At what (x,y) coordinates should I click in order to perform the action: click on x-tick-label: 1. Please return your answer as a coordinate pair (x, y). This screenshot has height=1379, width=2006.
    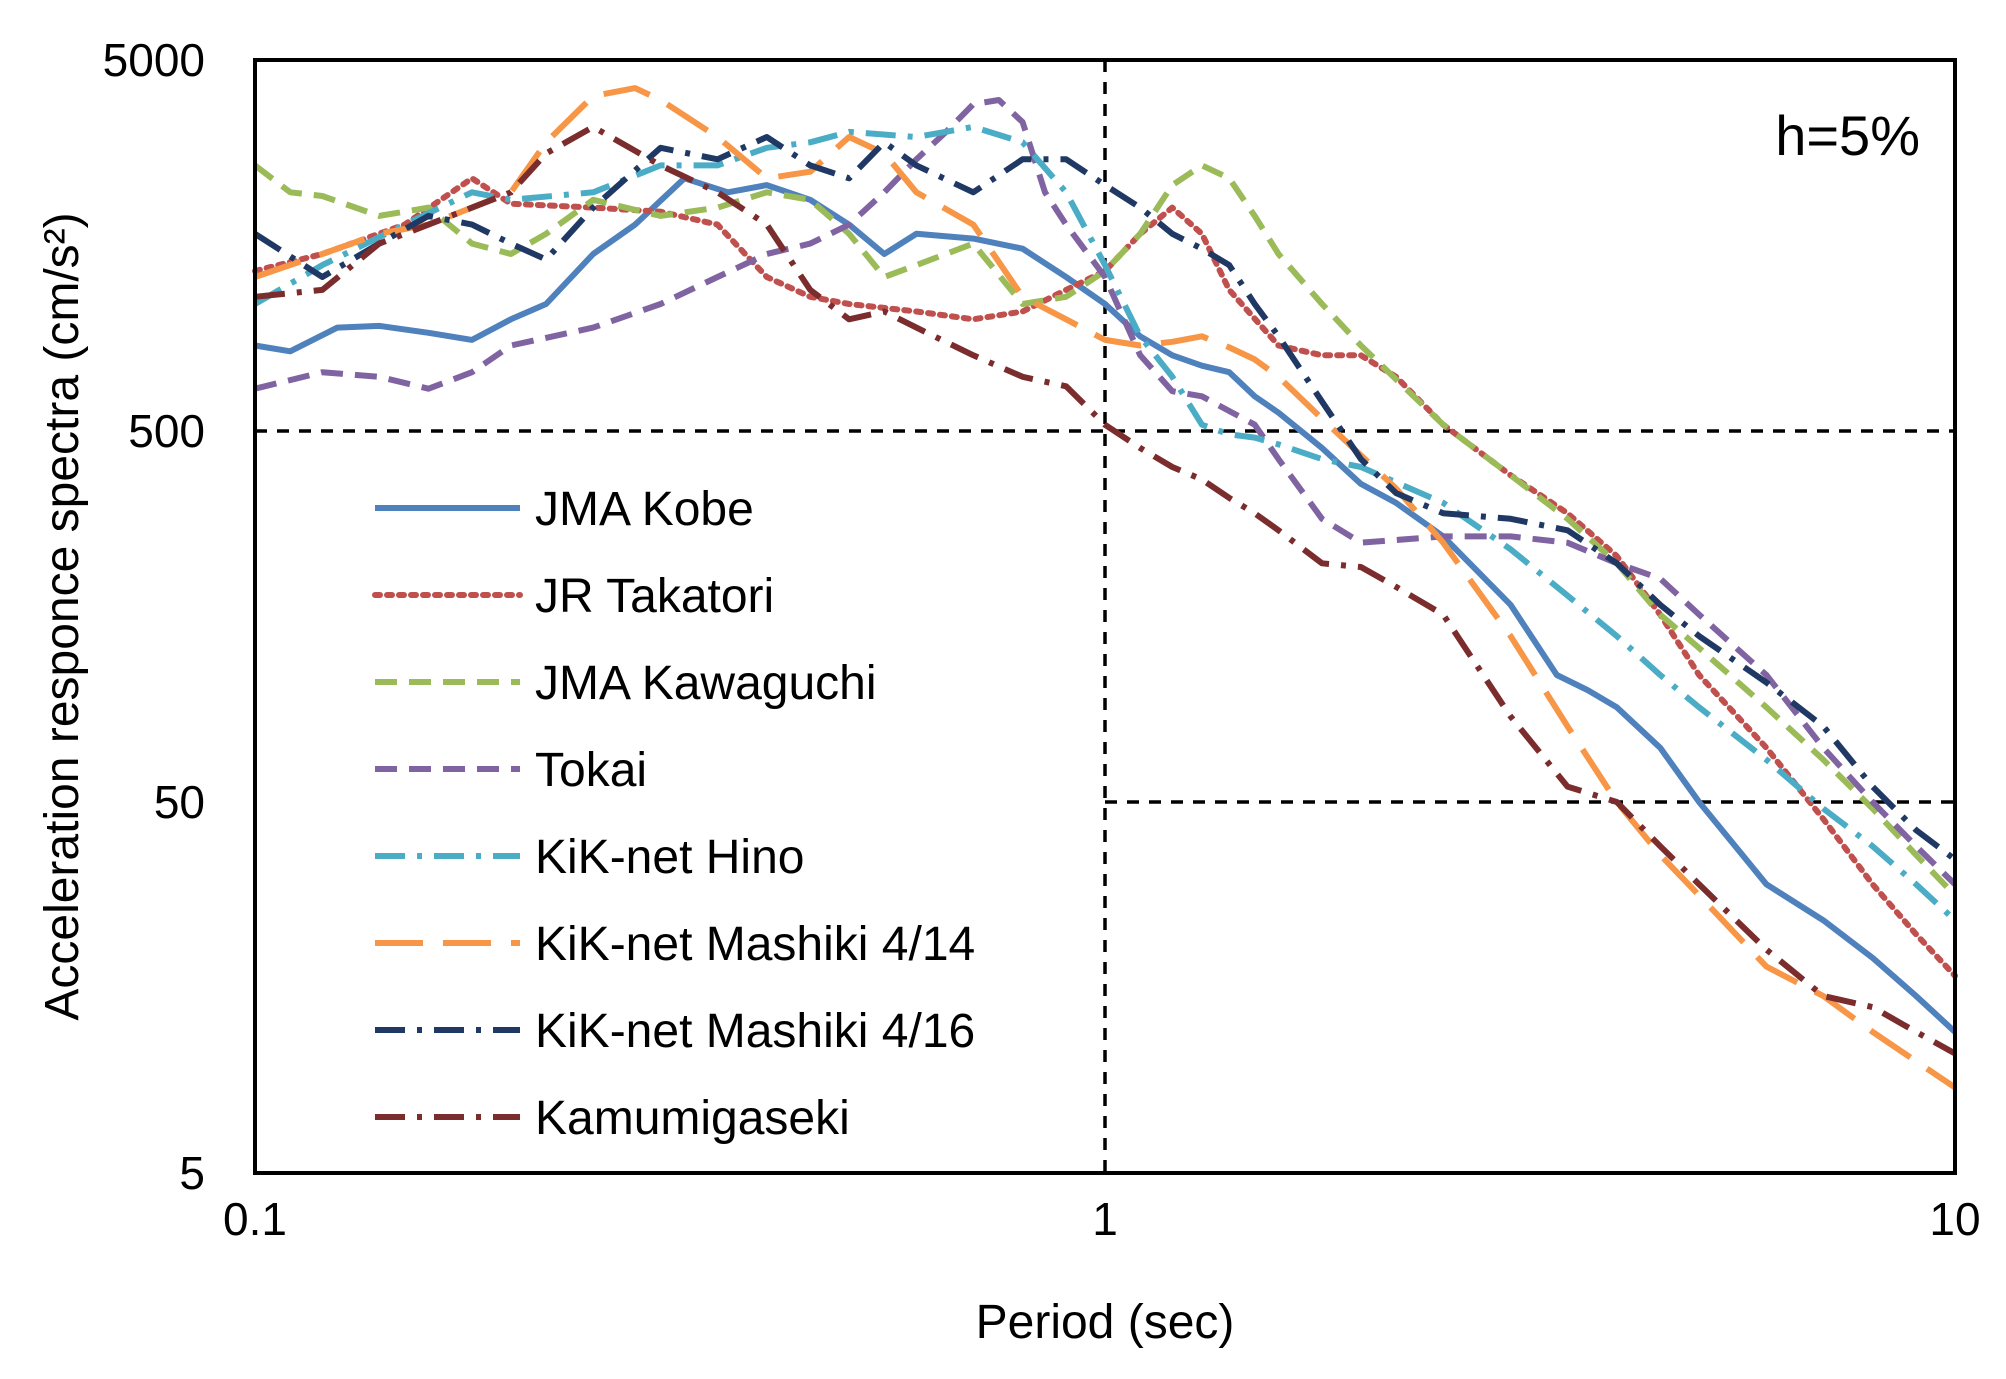
    Looking at the image, I should click on (1105, 1219).